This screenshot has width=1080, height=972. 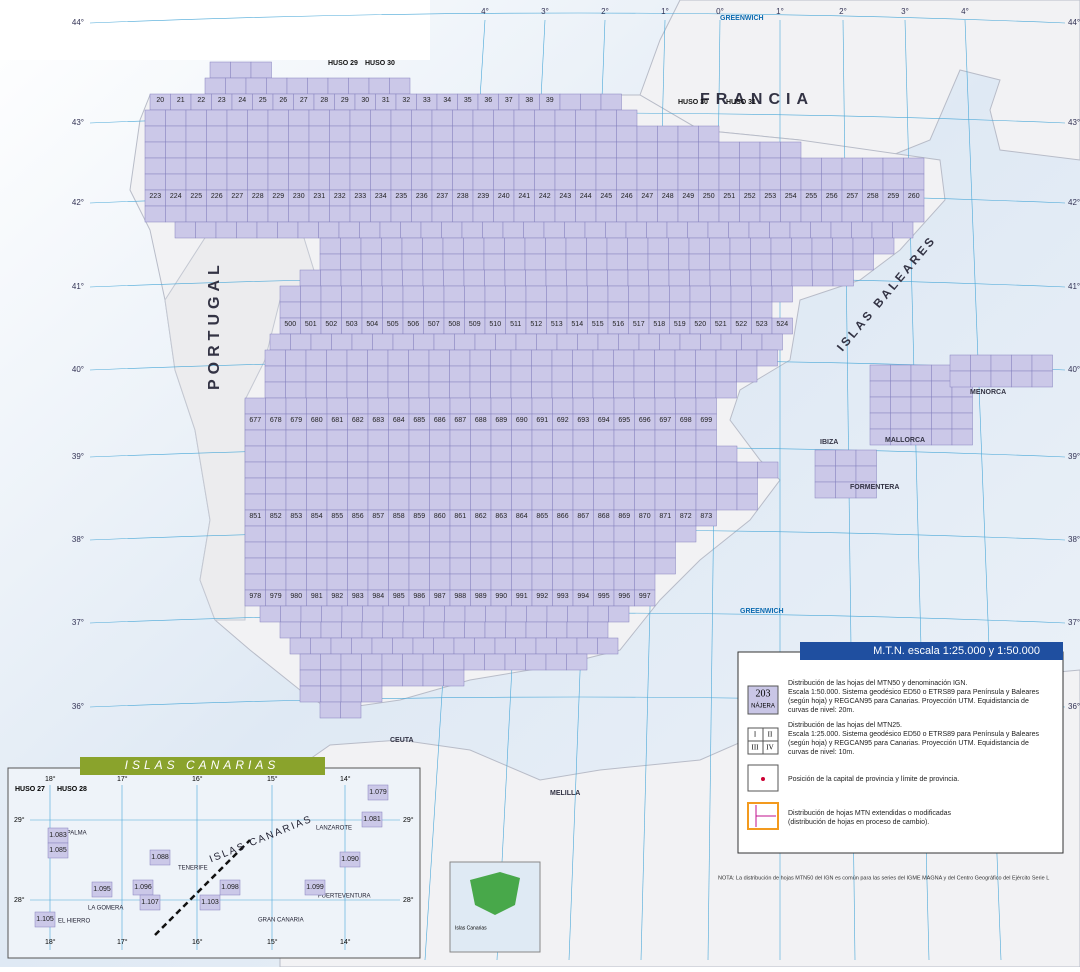 I want to click on sheet-number: 851, so click(x=255, y=516).